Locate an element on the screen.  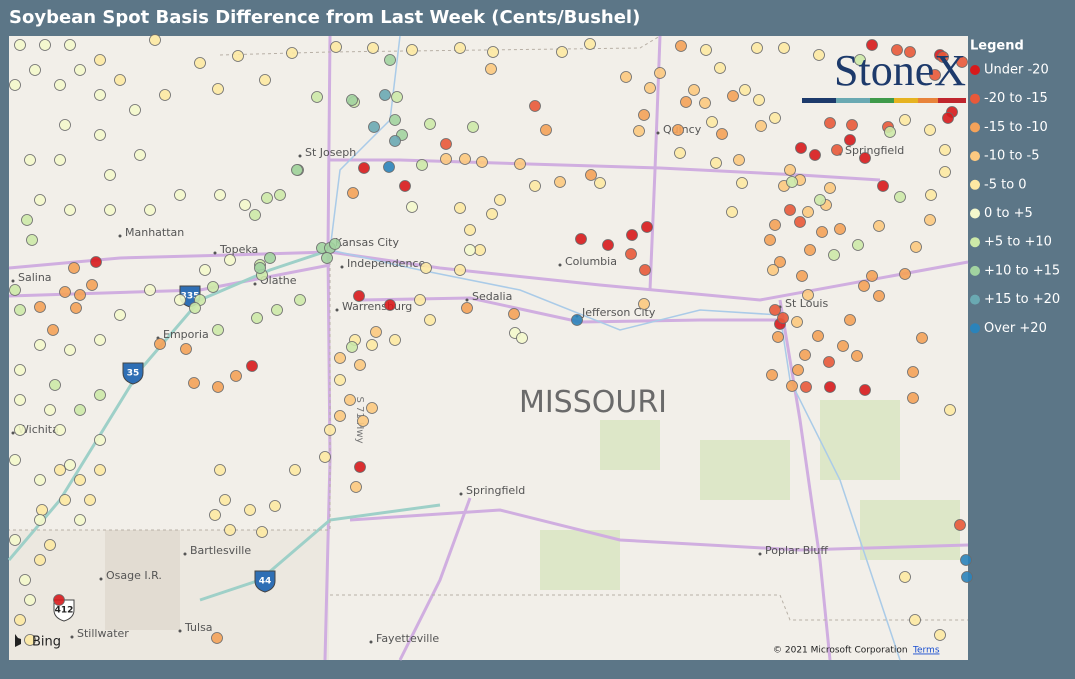
copyright: © 2021 Microsoft Corporation is located at coordinates (840, 651).